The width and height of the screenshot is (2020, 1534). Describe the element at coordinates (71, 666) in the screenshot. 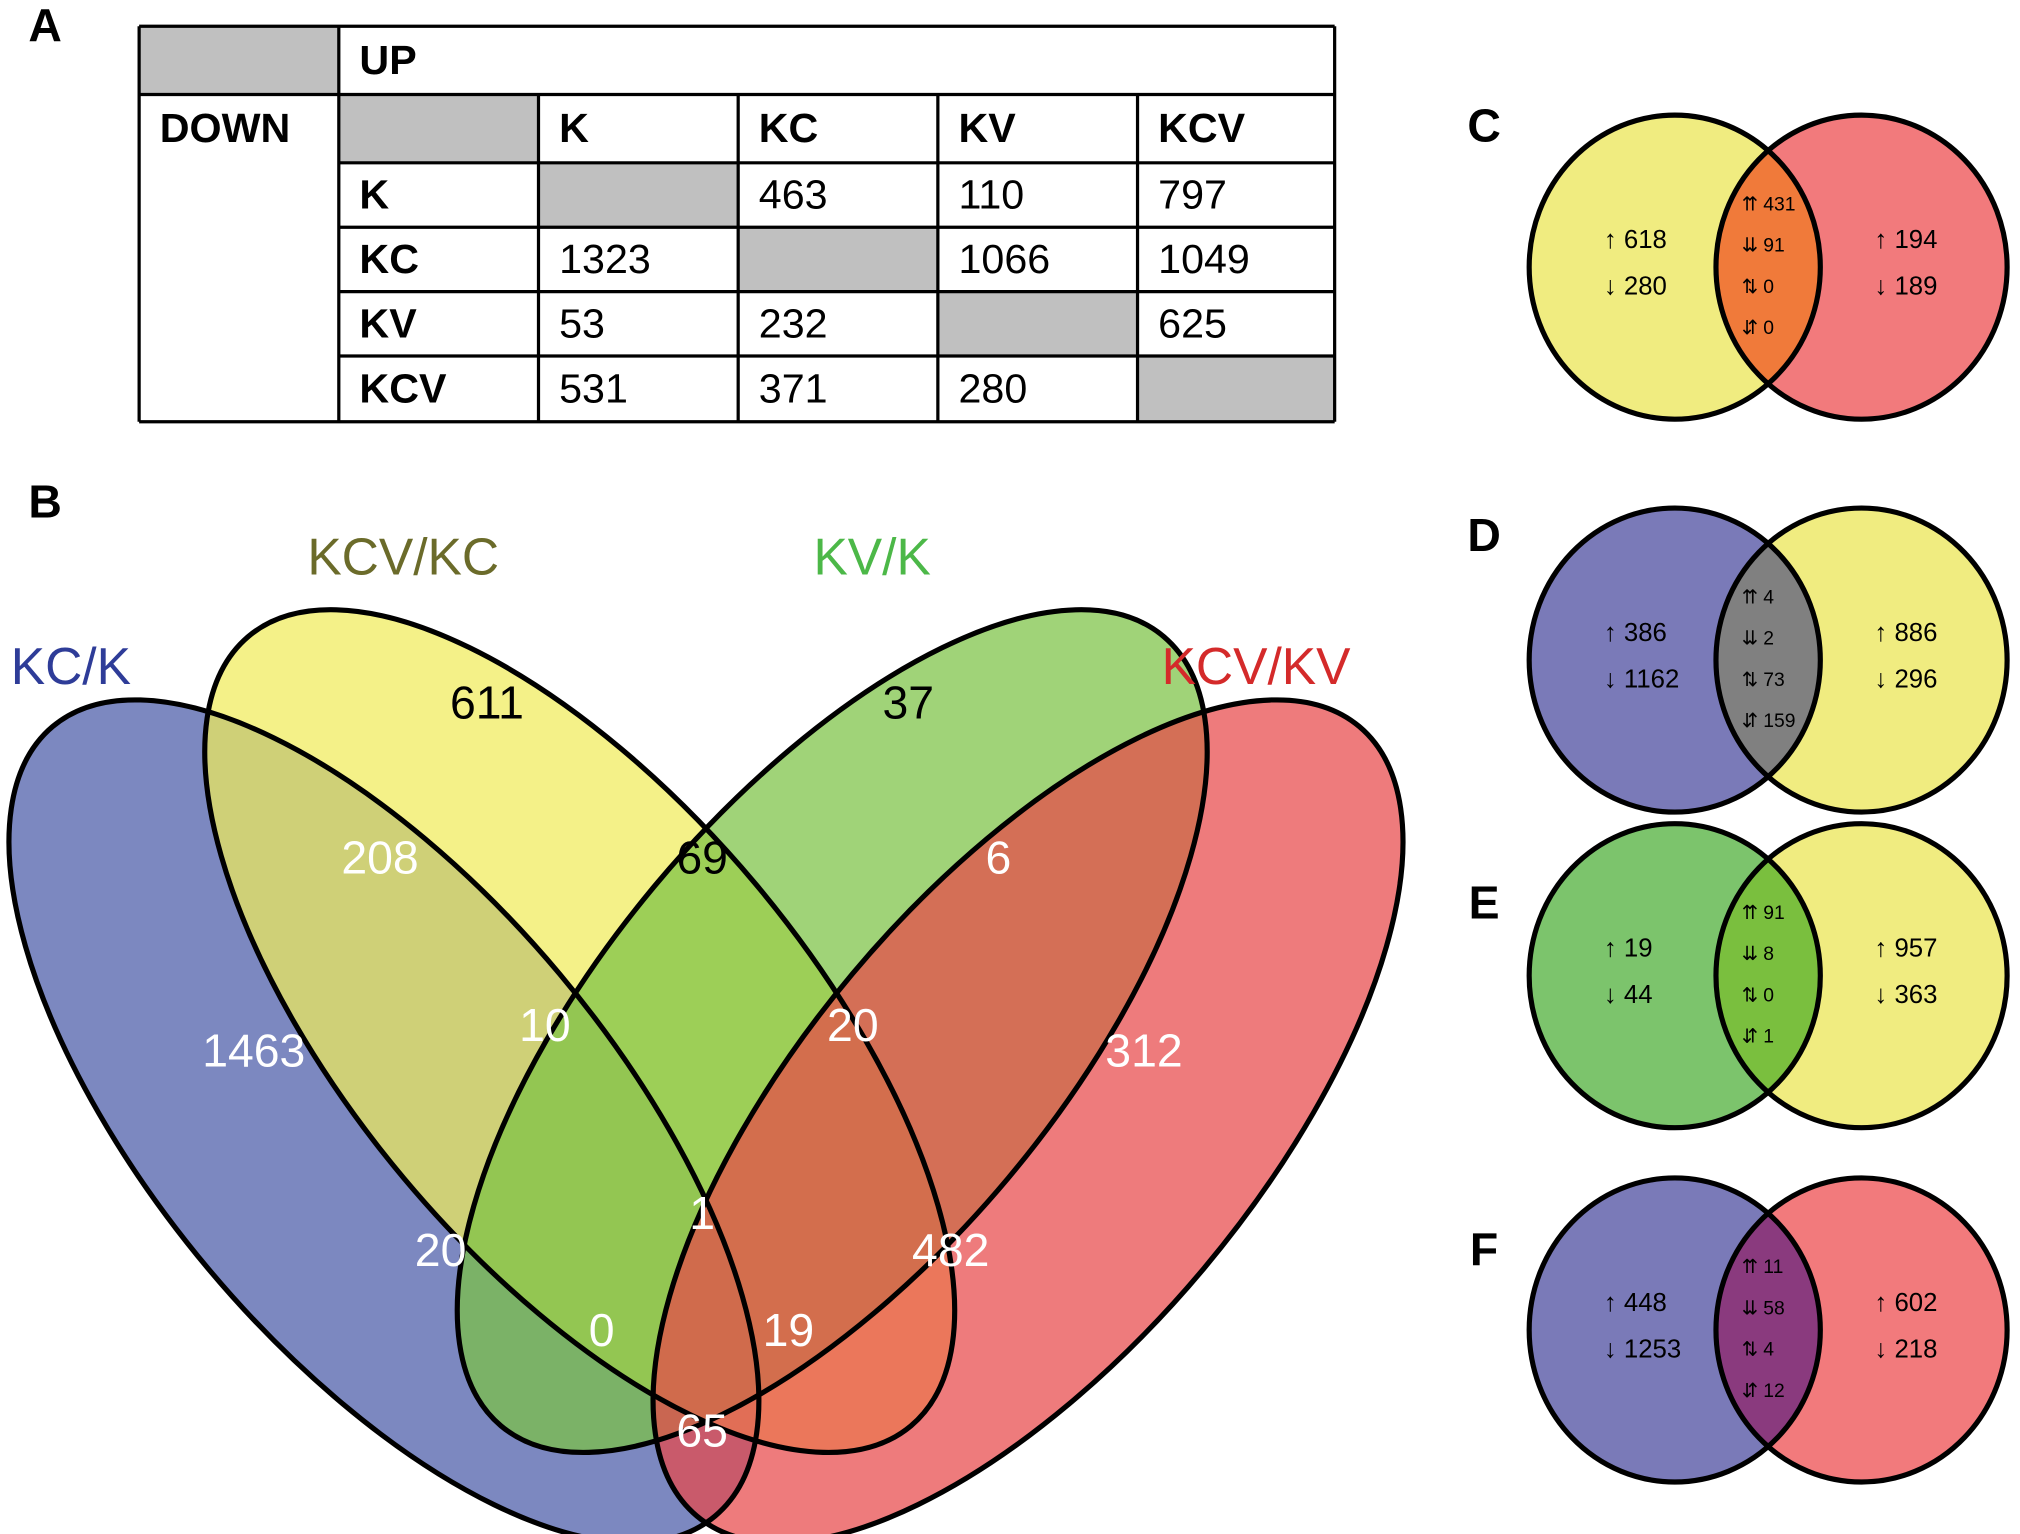

I see `set-label: KC/K` at that location.